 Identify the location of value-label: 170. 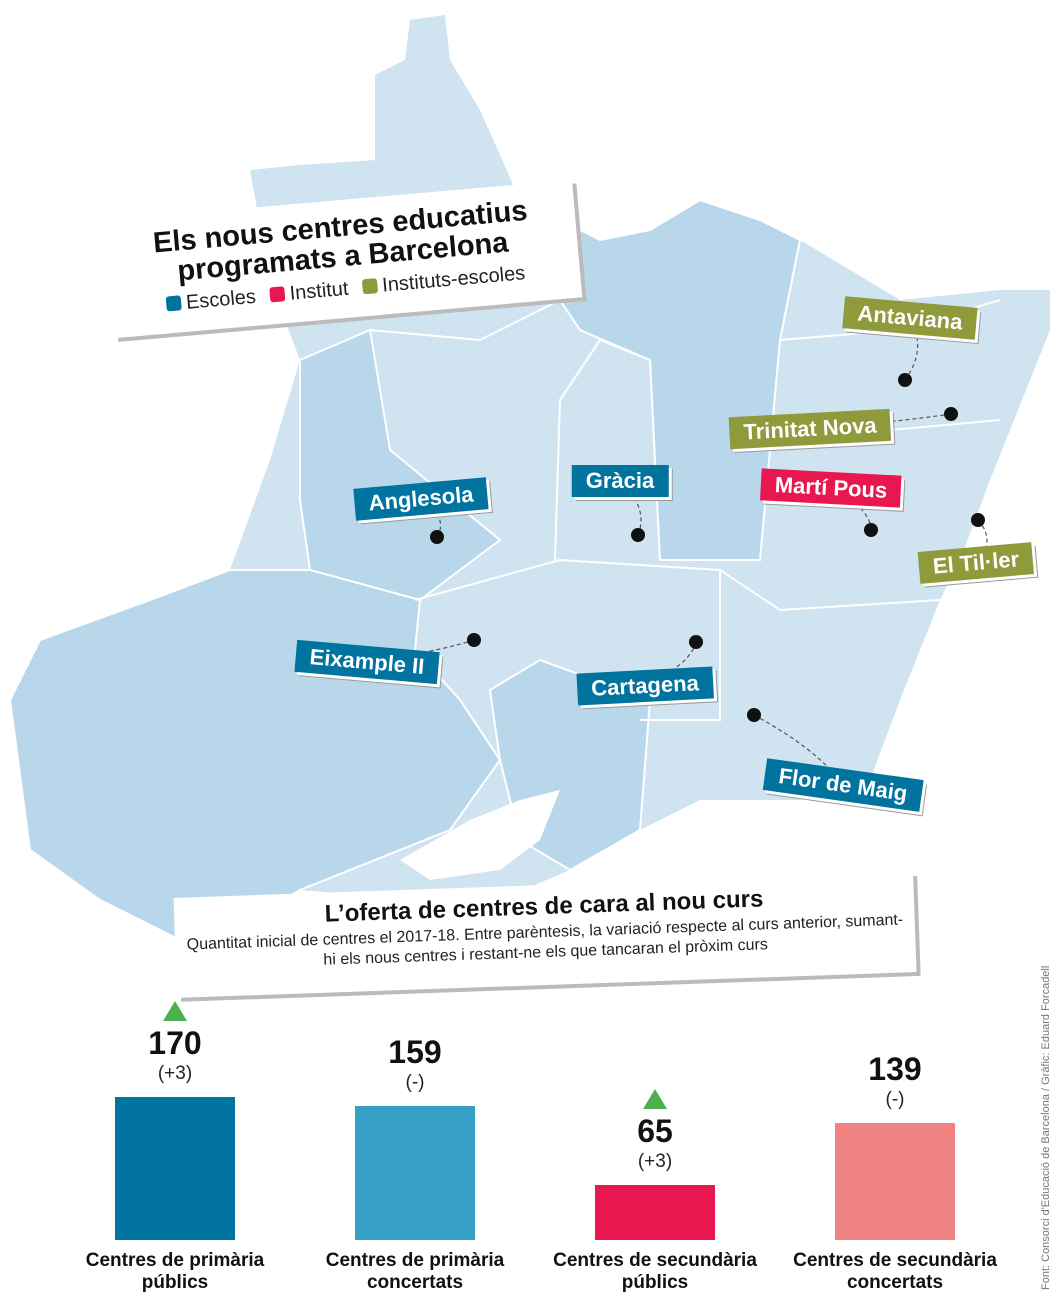
(175, 1043).